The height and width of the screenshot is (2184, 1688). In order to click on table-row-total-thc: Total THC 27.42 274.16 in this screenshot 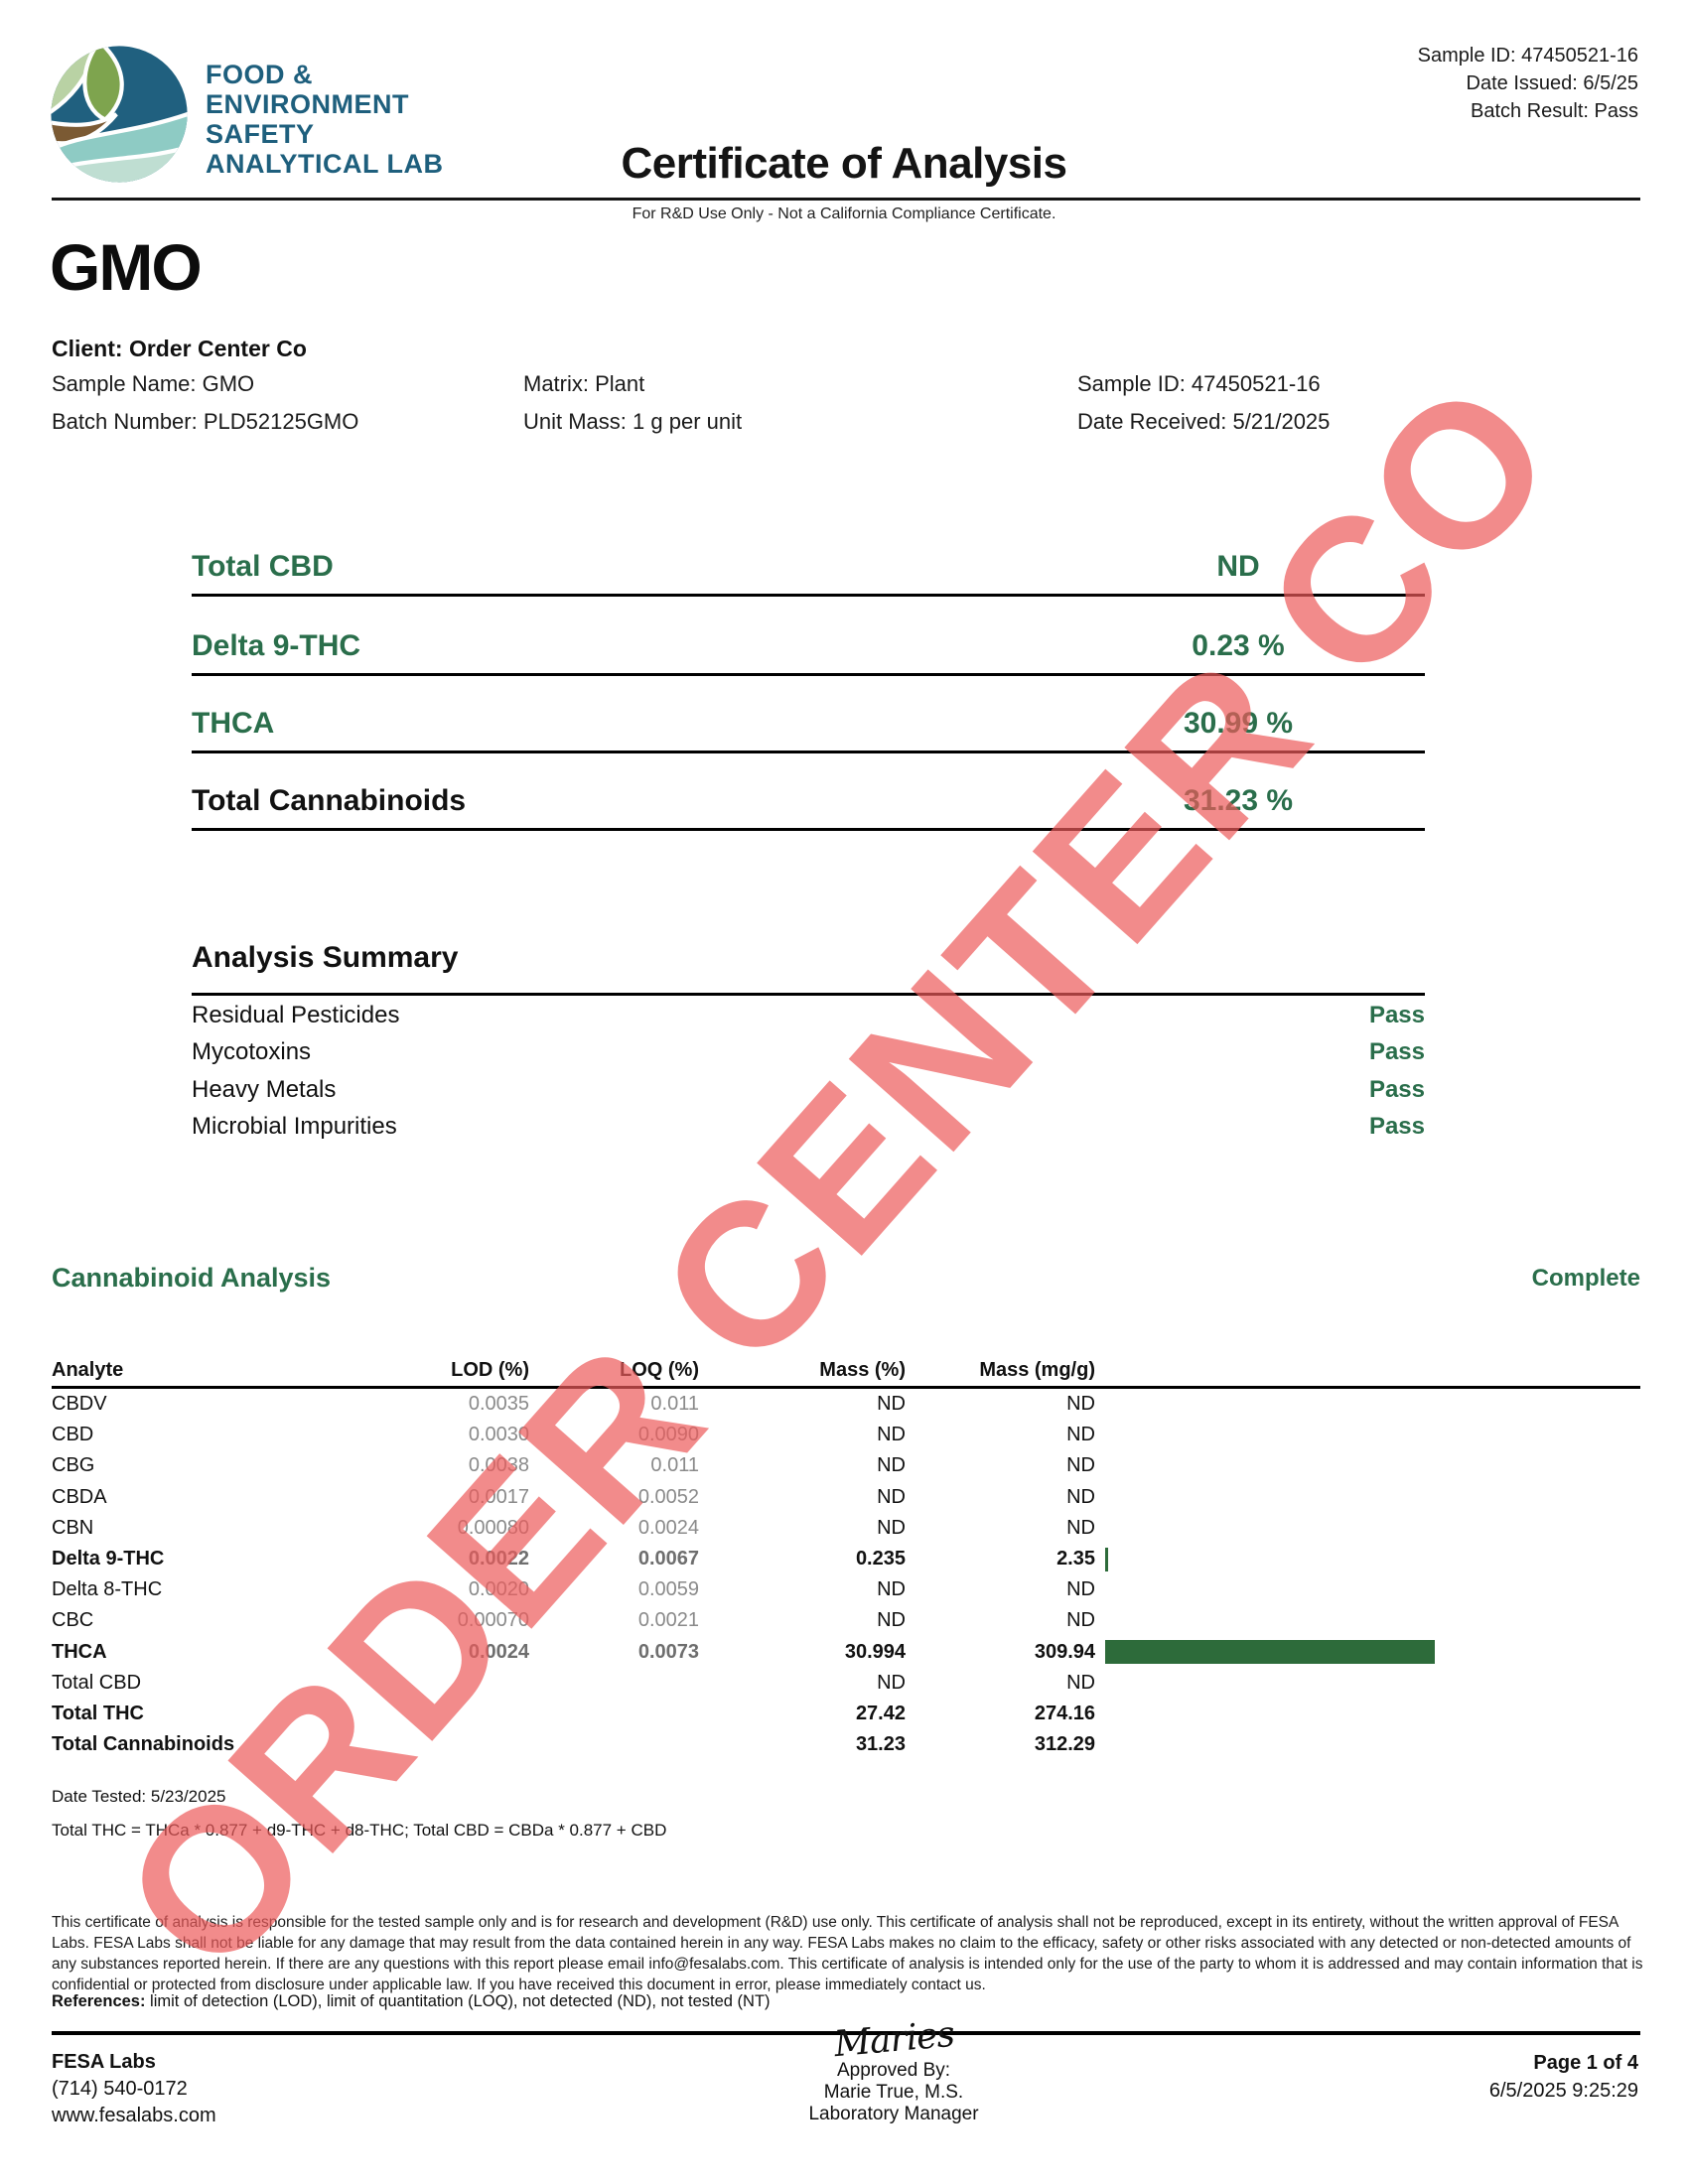, I will do `click(846, 1714)`.